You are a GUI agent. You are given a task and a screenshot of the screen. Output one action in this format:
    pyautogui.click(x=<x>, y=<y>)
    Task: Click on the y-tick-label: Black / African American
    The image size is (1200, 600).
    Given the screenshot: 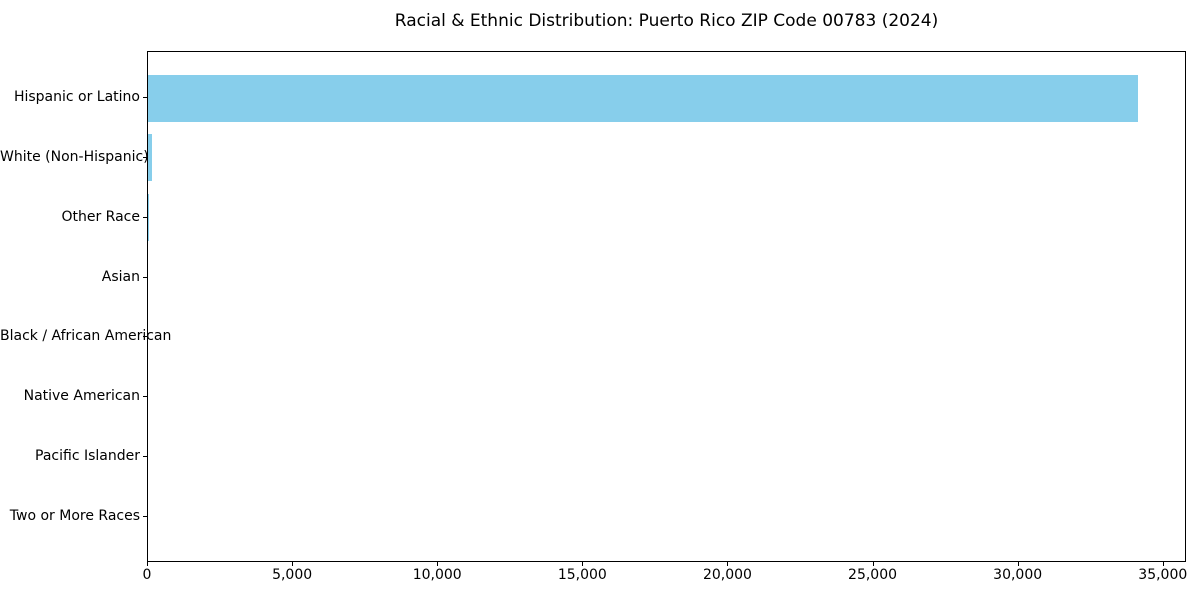 What is the action you would take?
    pyautogui.click(x=86, y=336)
    